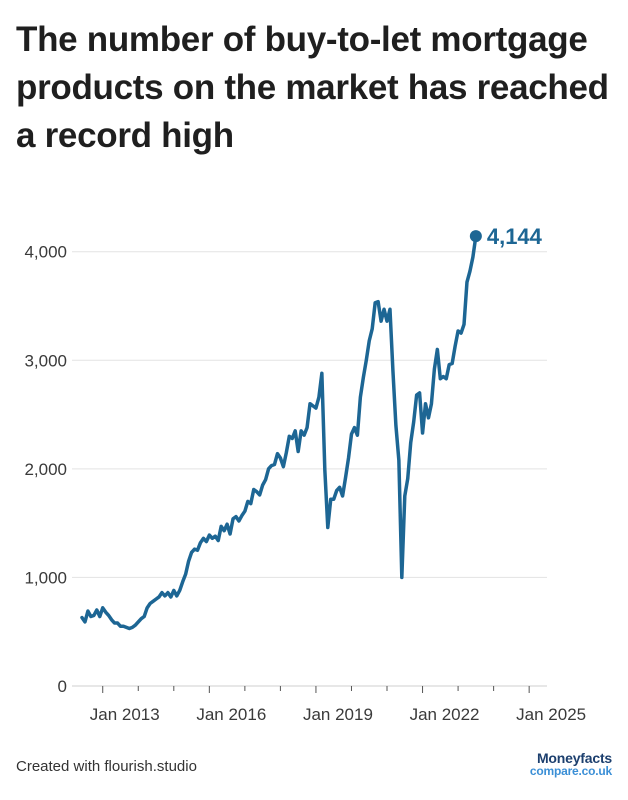  I want to click on y-axis-labels: 0 1,000 2,000 3,000 4,000, so click(45, 469).